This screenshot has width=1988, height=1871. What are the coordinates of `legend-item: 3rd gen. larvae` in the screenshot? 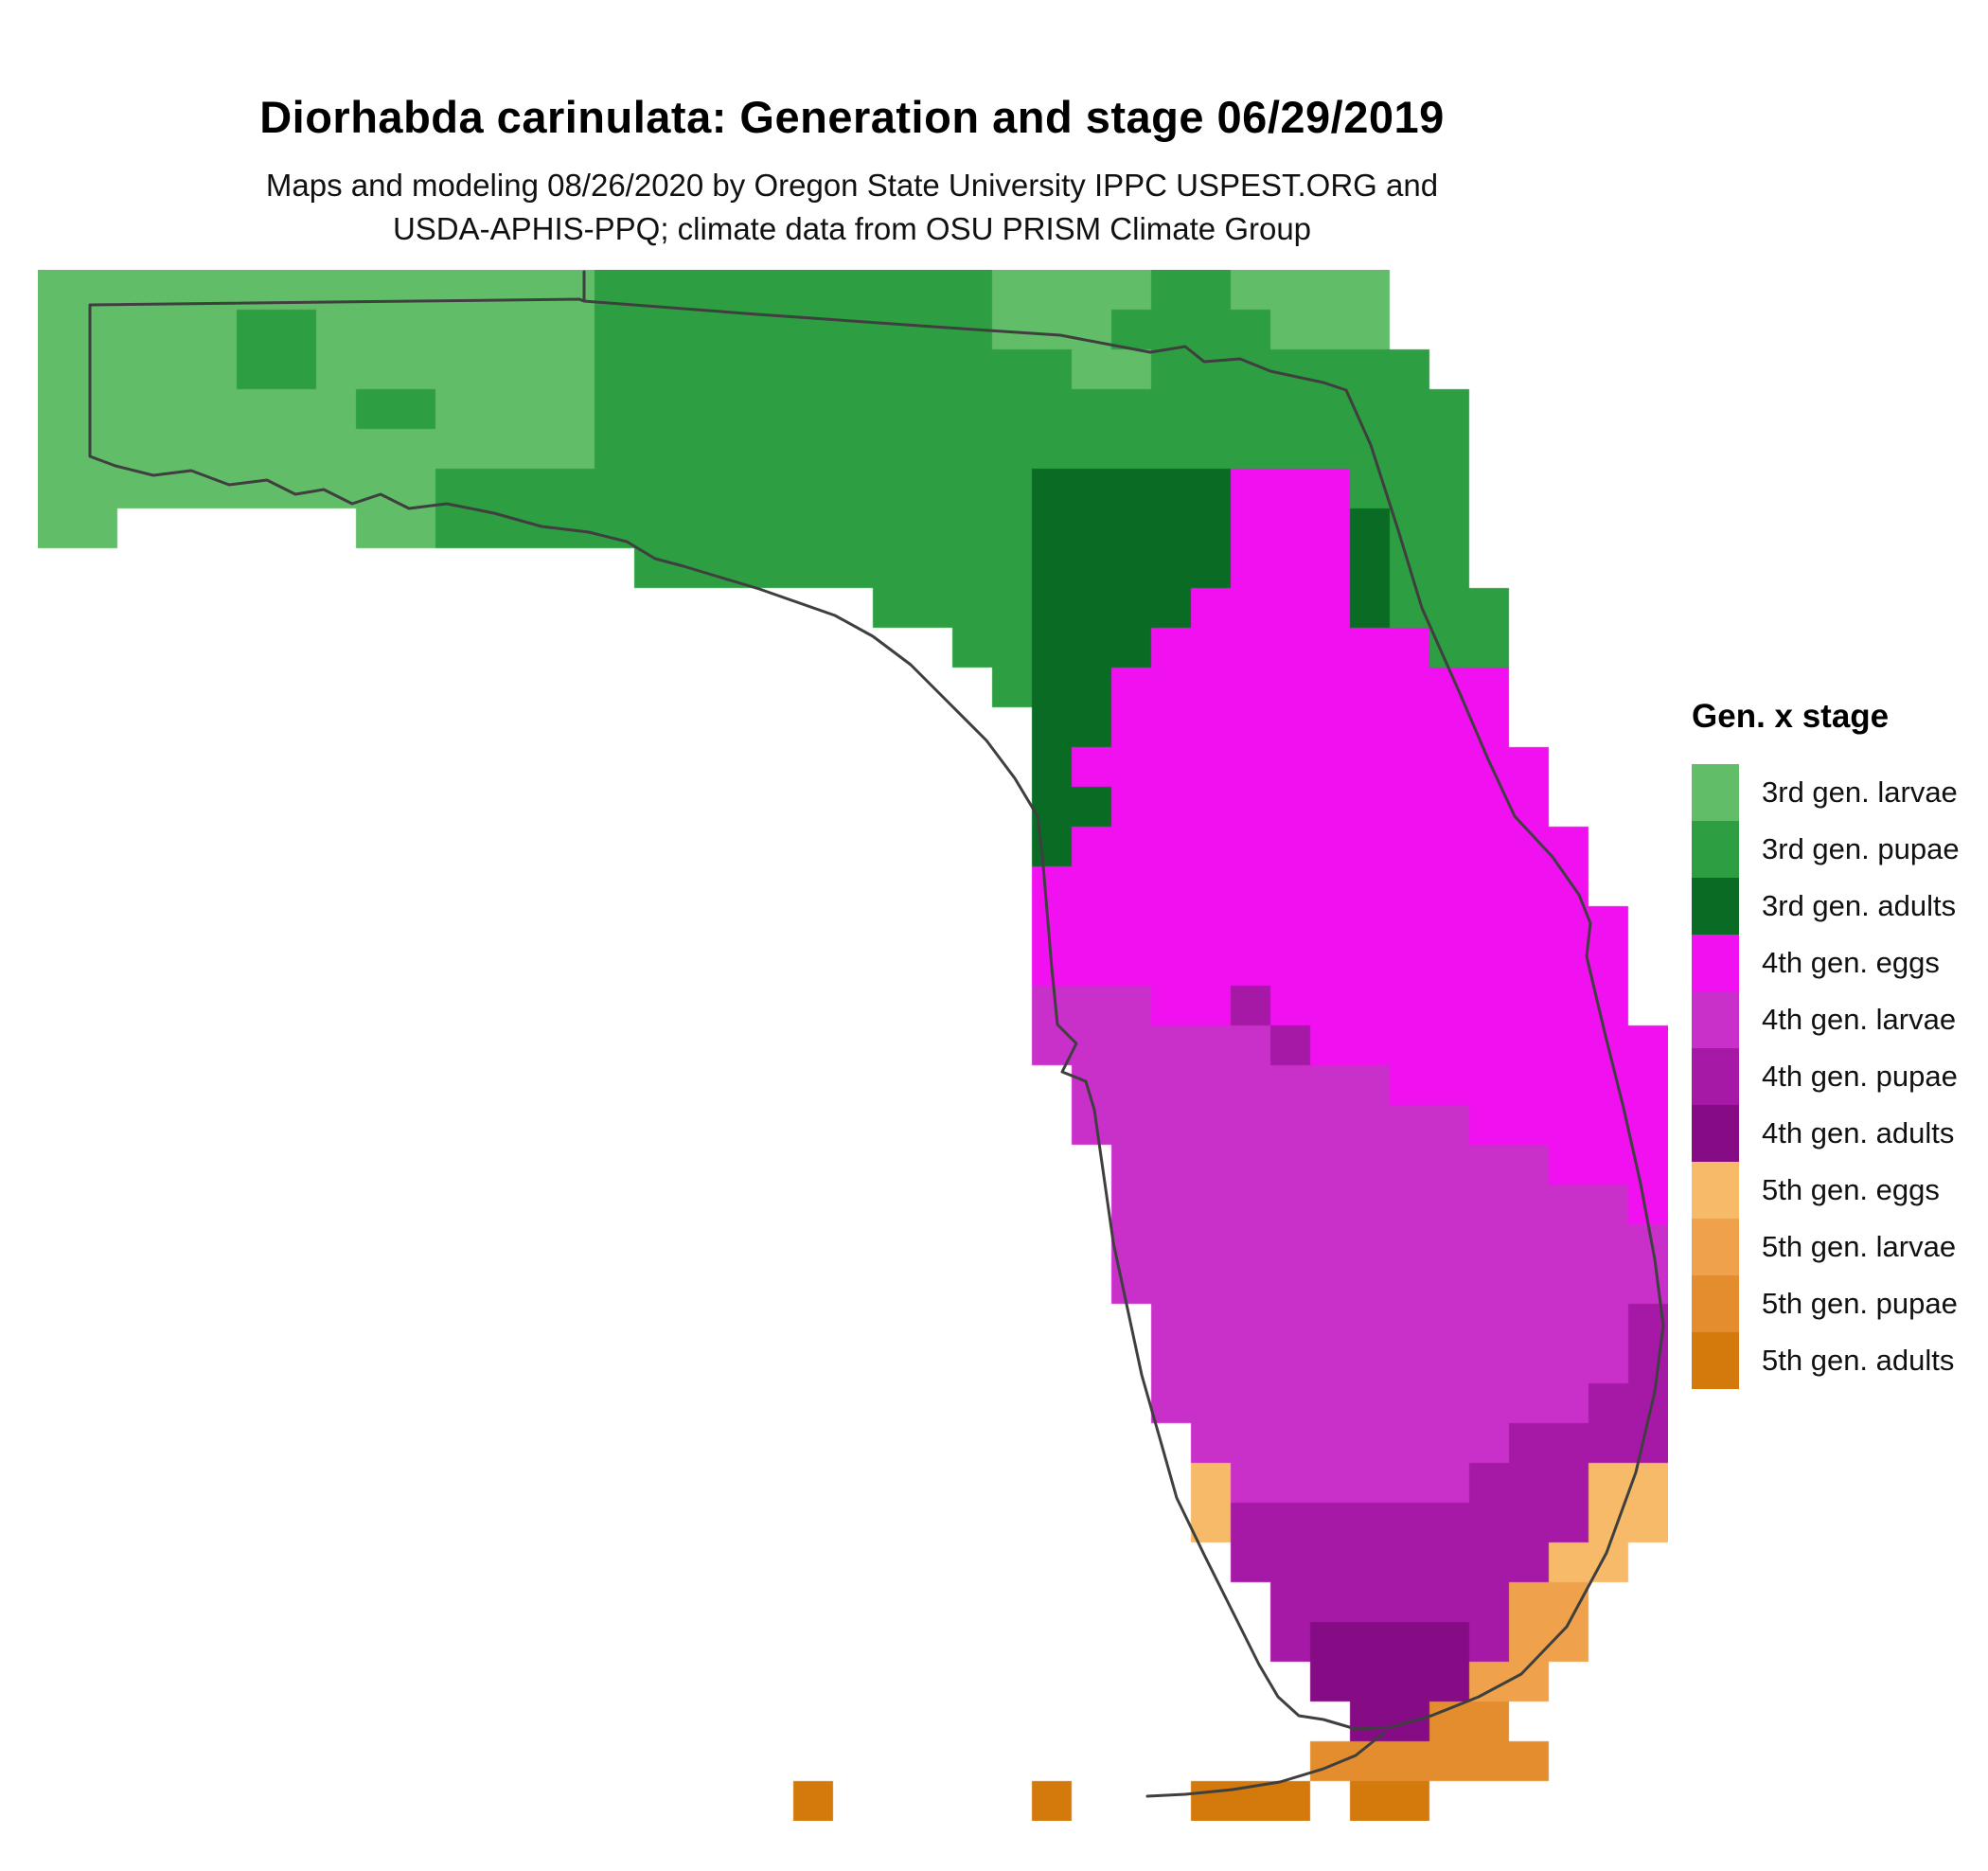 It's located at (1834, 792).